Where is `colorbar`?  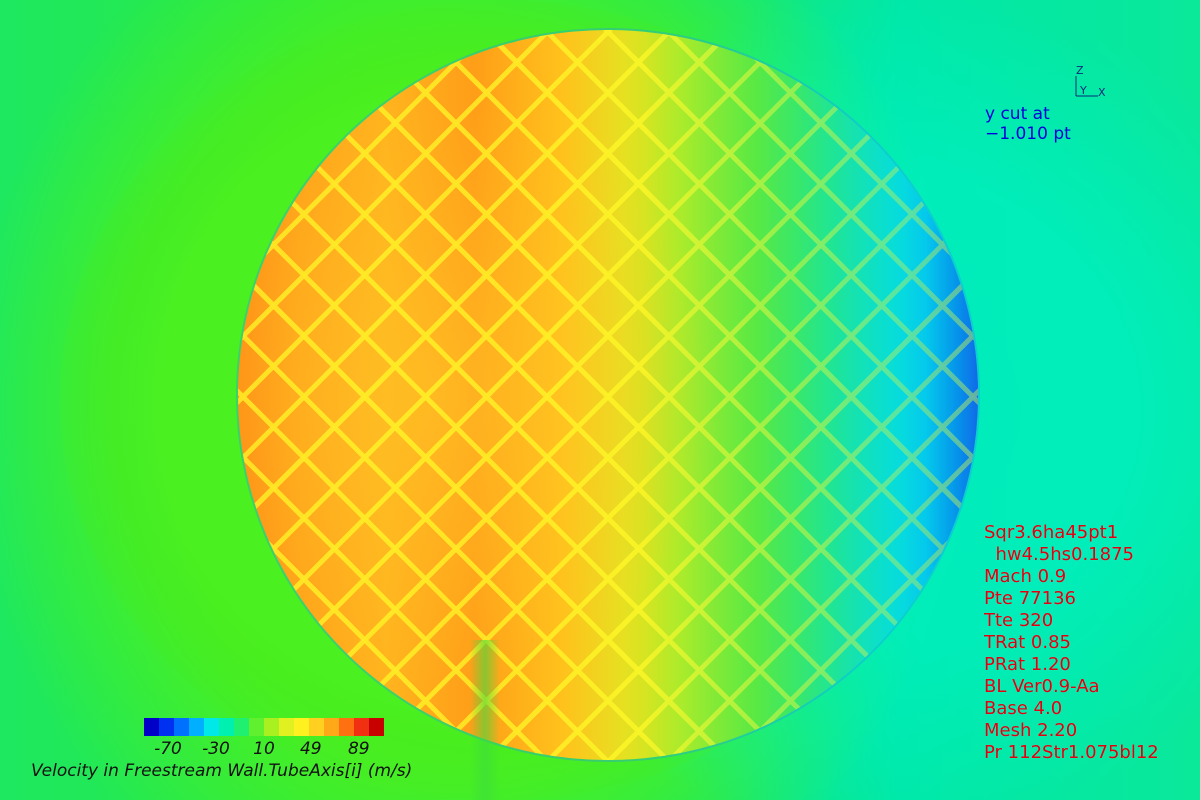
colorbar is located at coordinates (264, 727).